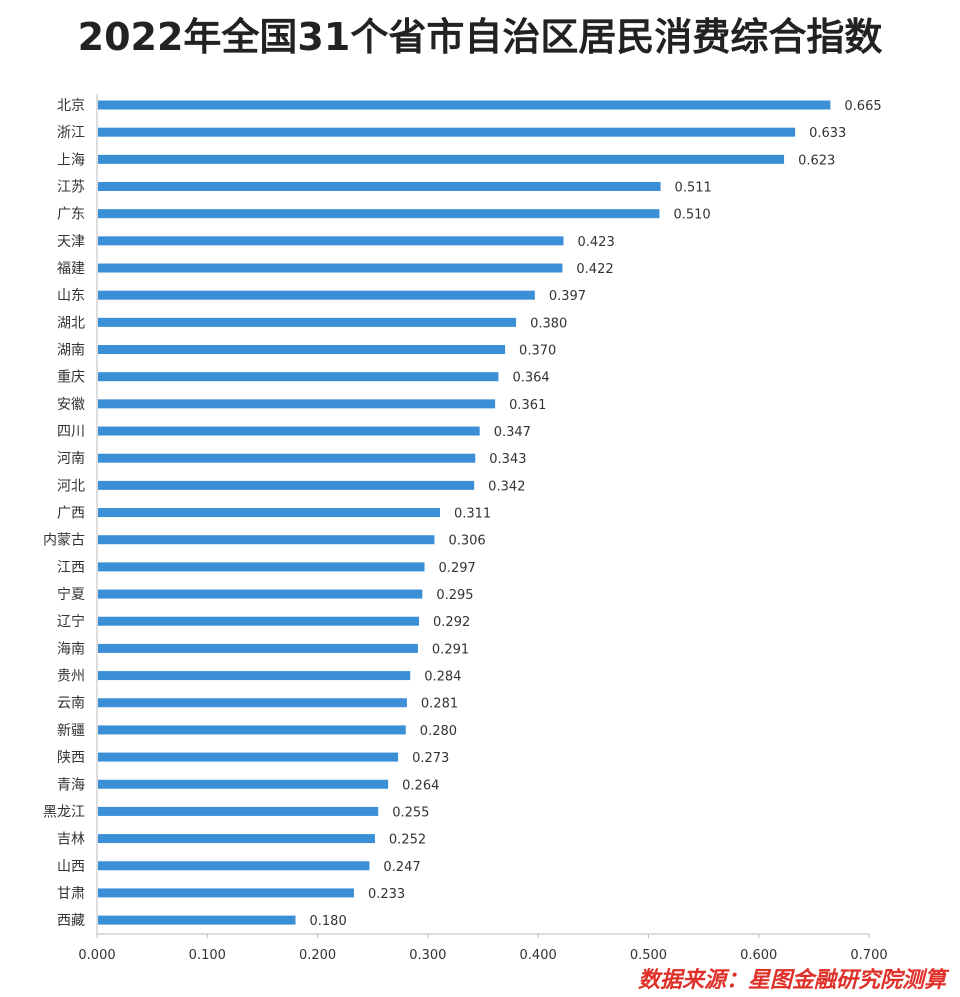 Image resolution: width=960 pixels, height=997 pixels. Describe the element at coordinates (457, 568) in the screenshot. I see `data-label: 0.297` at that location.